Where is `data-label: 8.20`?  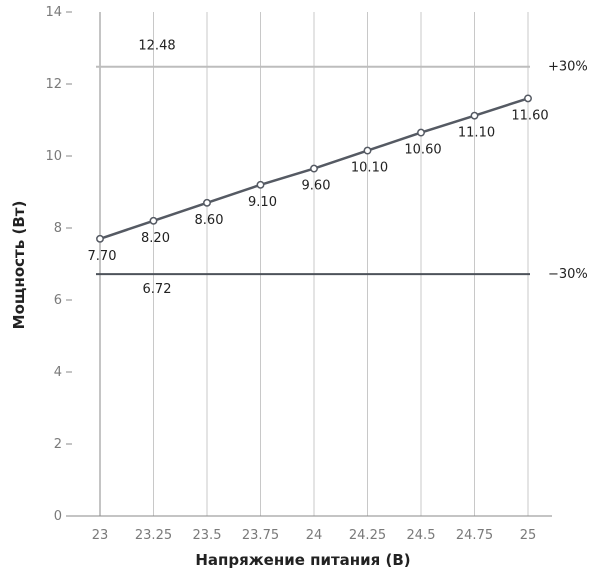 data-label: 8.20 is located at coordinates (155, 238).